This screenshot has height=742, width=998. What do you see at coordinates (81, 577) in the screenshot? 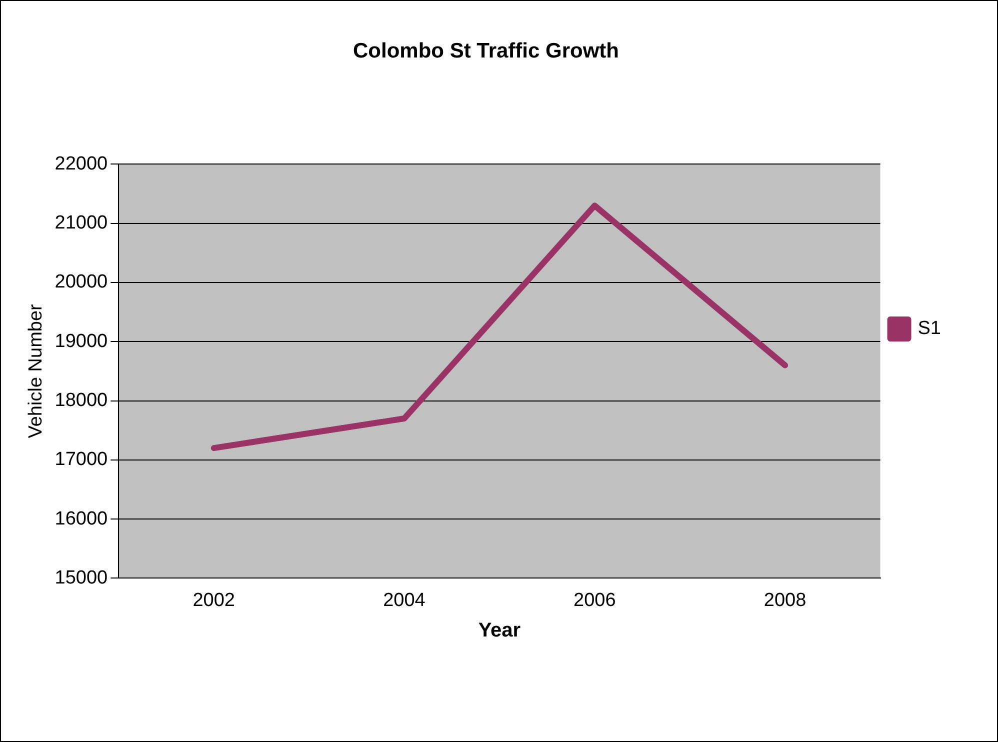
I see `y-tick-label: 15000` at bounding box center [81, 577].